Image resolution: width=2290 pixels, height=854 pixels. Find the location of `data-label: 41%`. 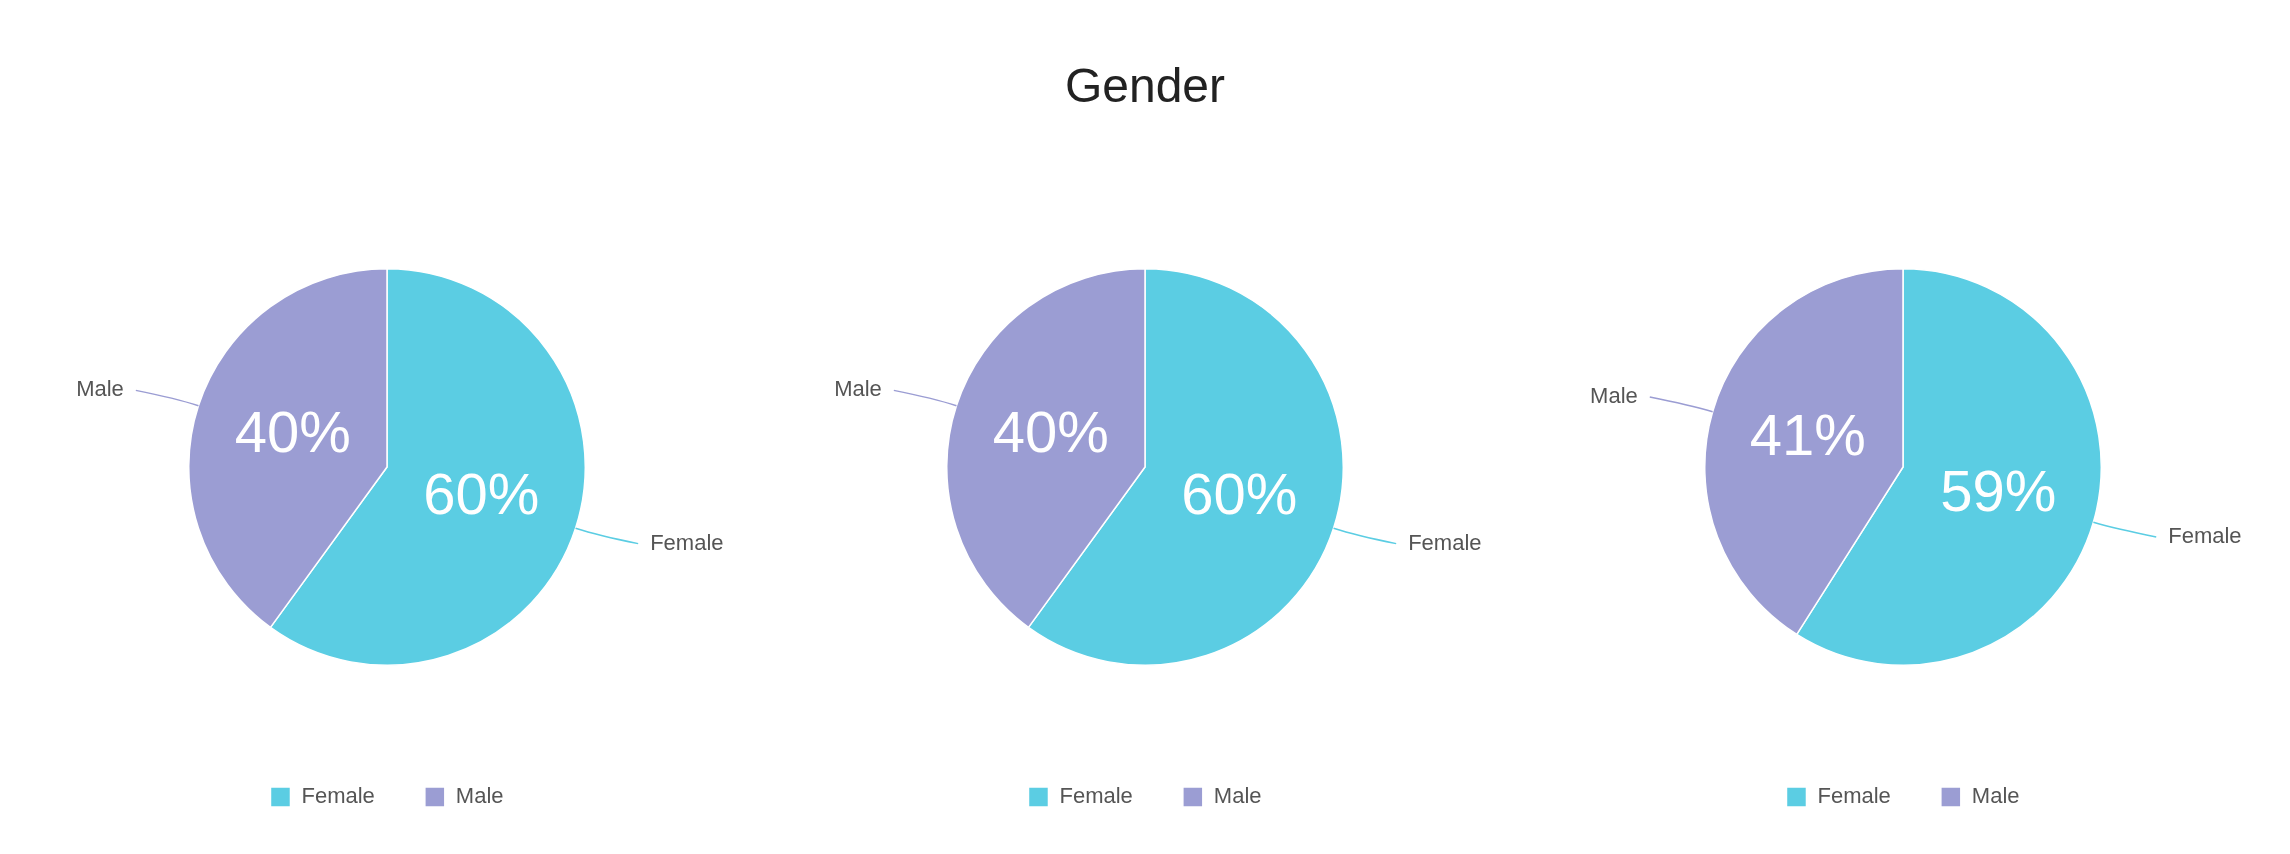

data-label: 41% is located at coordinates (1807, 435).